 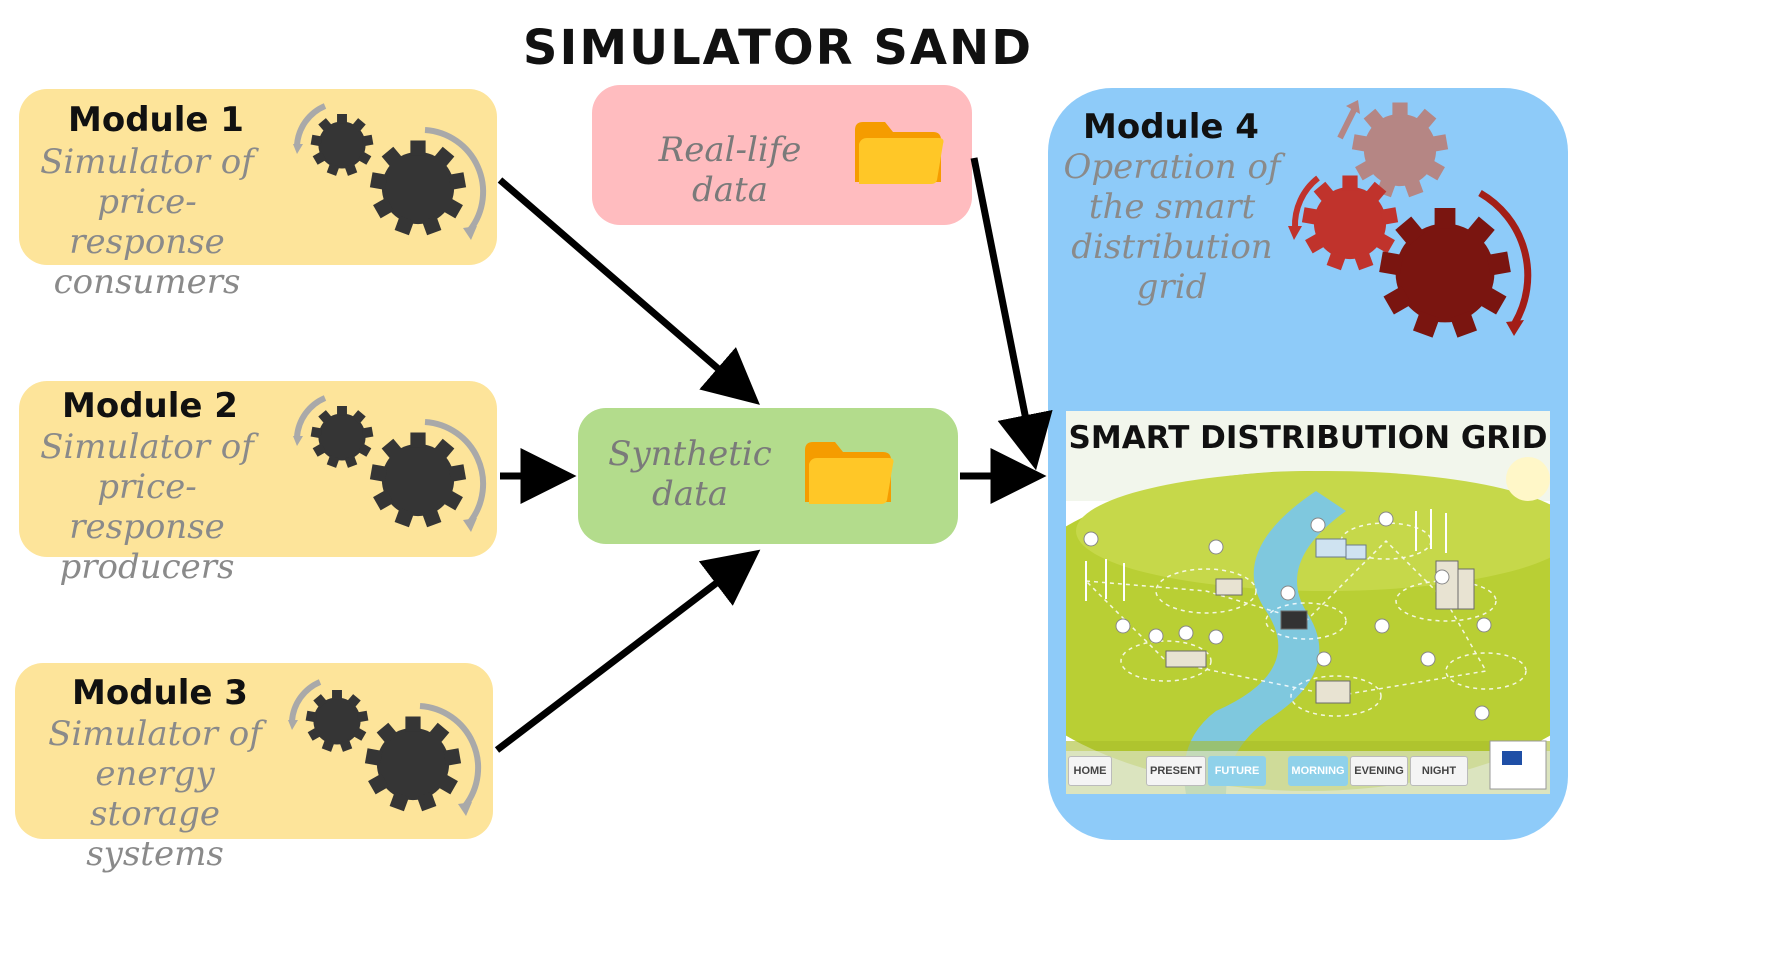 What do you see at coordinates (1308, 438) in the screenshot?
I see `smart-grid-title: SMART DISTRIBUTION GRID` at bounding box center [1308, 438].